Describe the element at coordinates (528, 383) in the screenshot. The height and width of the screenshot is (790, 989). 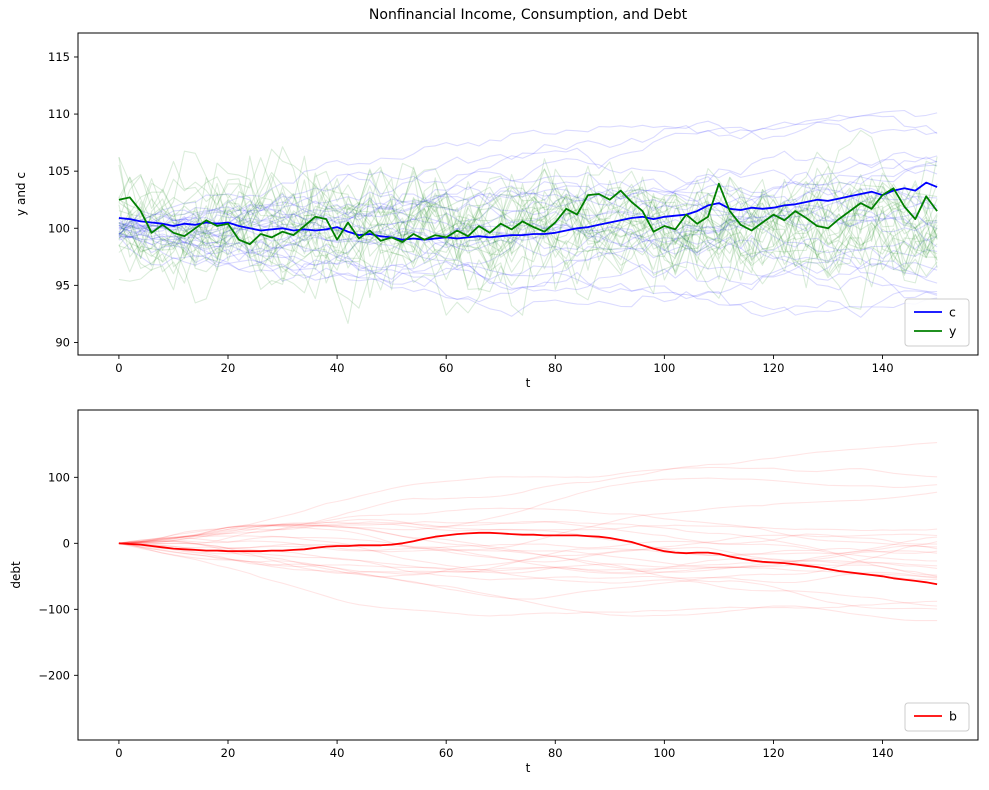
I see `top-chart-xlabel: t` at that location.